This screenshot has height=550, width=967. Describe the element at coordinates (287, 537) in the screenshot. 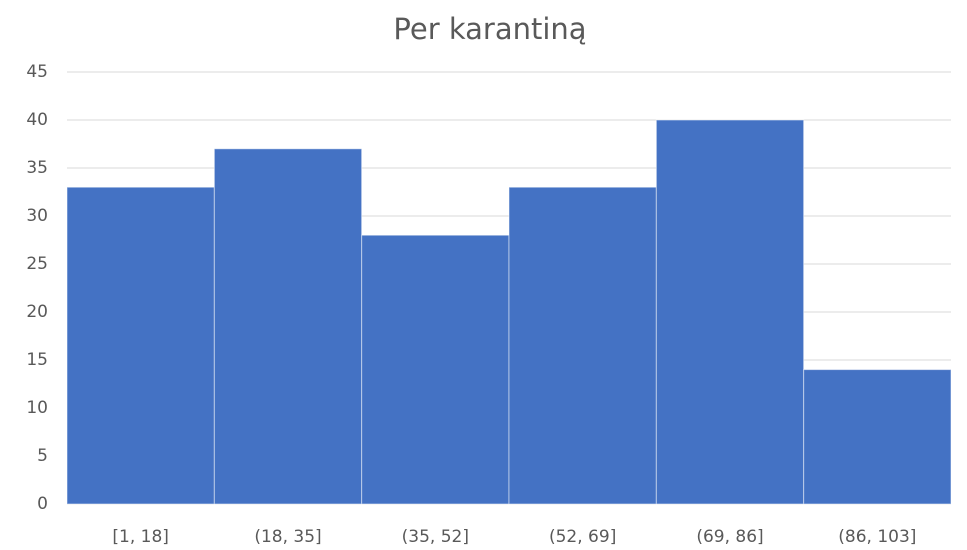

I see `x-tick-label: (18, 35]` at that location.